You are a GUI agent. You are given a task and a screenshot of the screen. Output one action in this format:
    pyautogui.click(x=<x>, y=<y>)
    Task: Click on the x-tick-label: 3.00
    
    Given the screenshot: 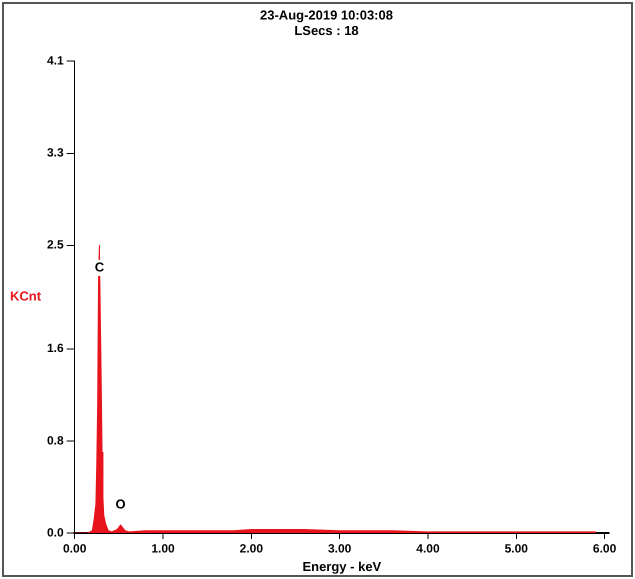 What is the action you would take?
    pyautogui.click(x=340, y=549)
    